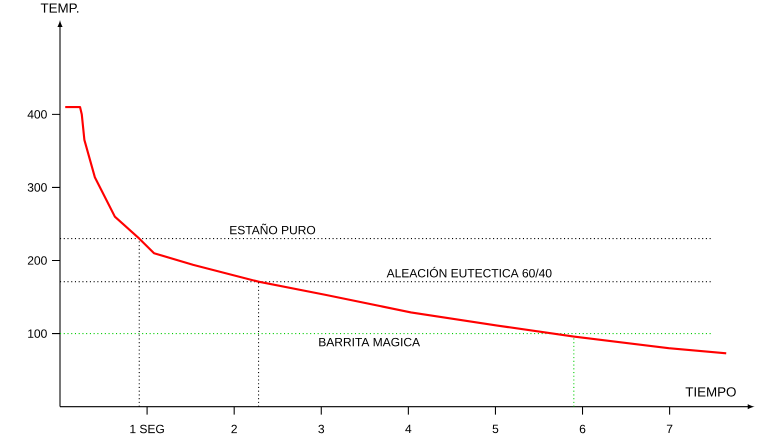 The height and width of the screenshot is (436, 773). Describe the element at coordinates (37, 333) in the screenshot. I see `y-tick-label: 100` at that location.